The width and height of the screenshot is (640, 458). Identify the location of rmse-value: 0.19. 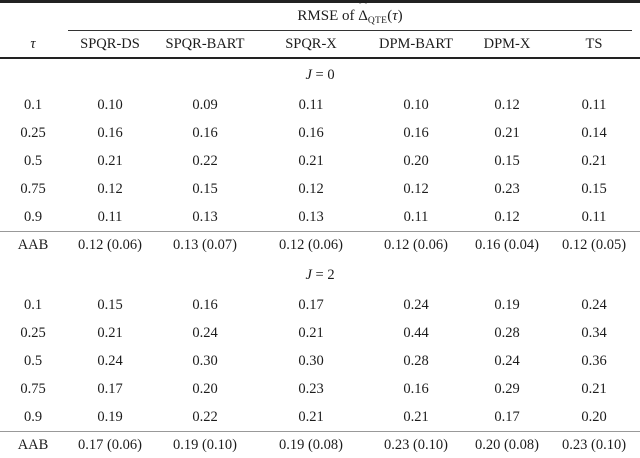
(507, 304).